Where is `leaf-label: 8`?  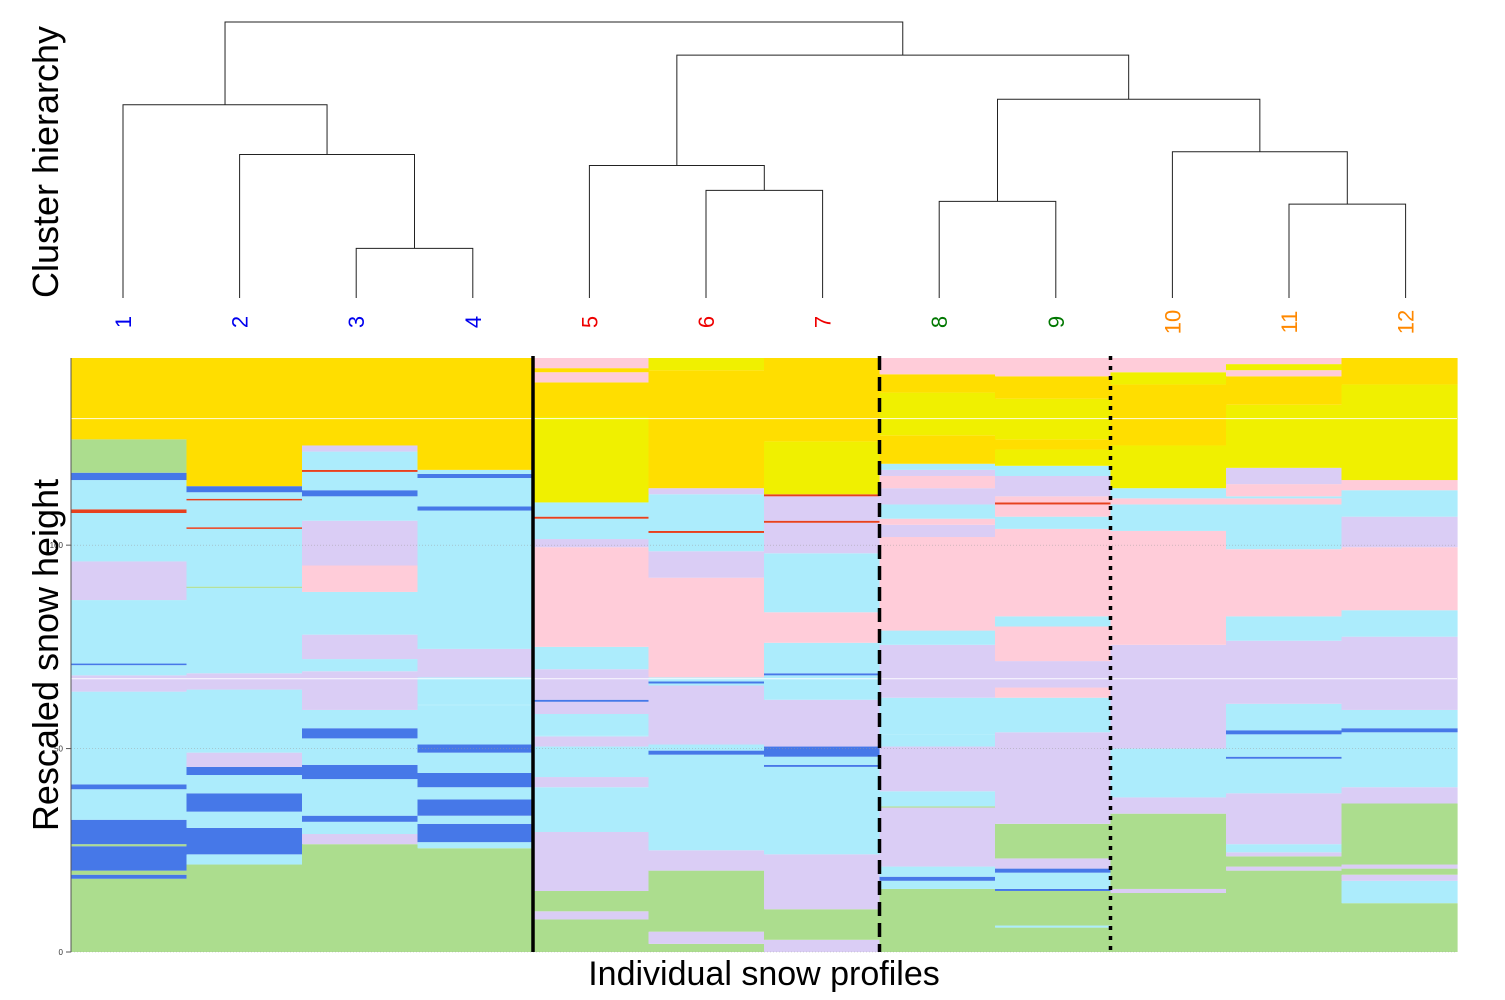 leaf-label: 8 is located at coordinates (939, 322).